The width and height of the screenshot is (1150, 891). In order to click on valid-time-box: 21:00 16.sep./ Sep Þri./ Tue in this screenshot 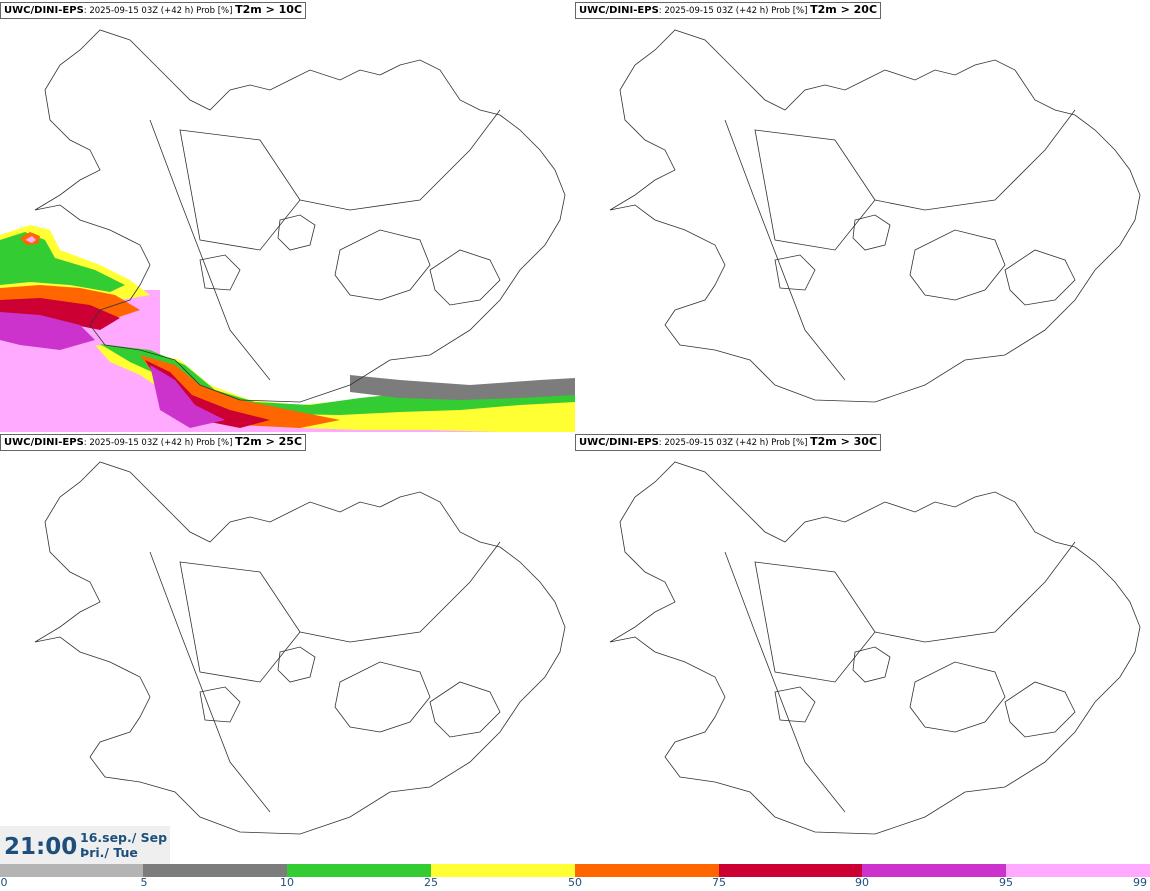, I will do `click(85, 845)`.